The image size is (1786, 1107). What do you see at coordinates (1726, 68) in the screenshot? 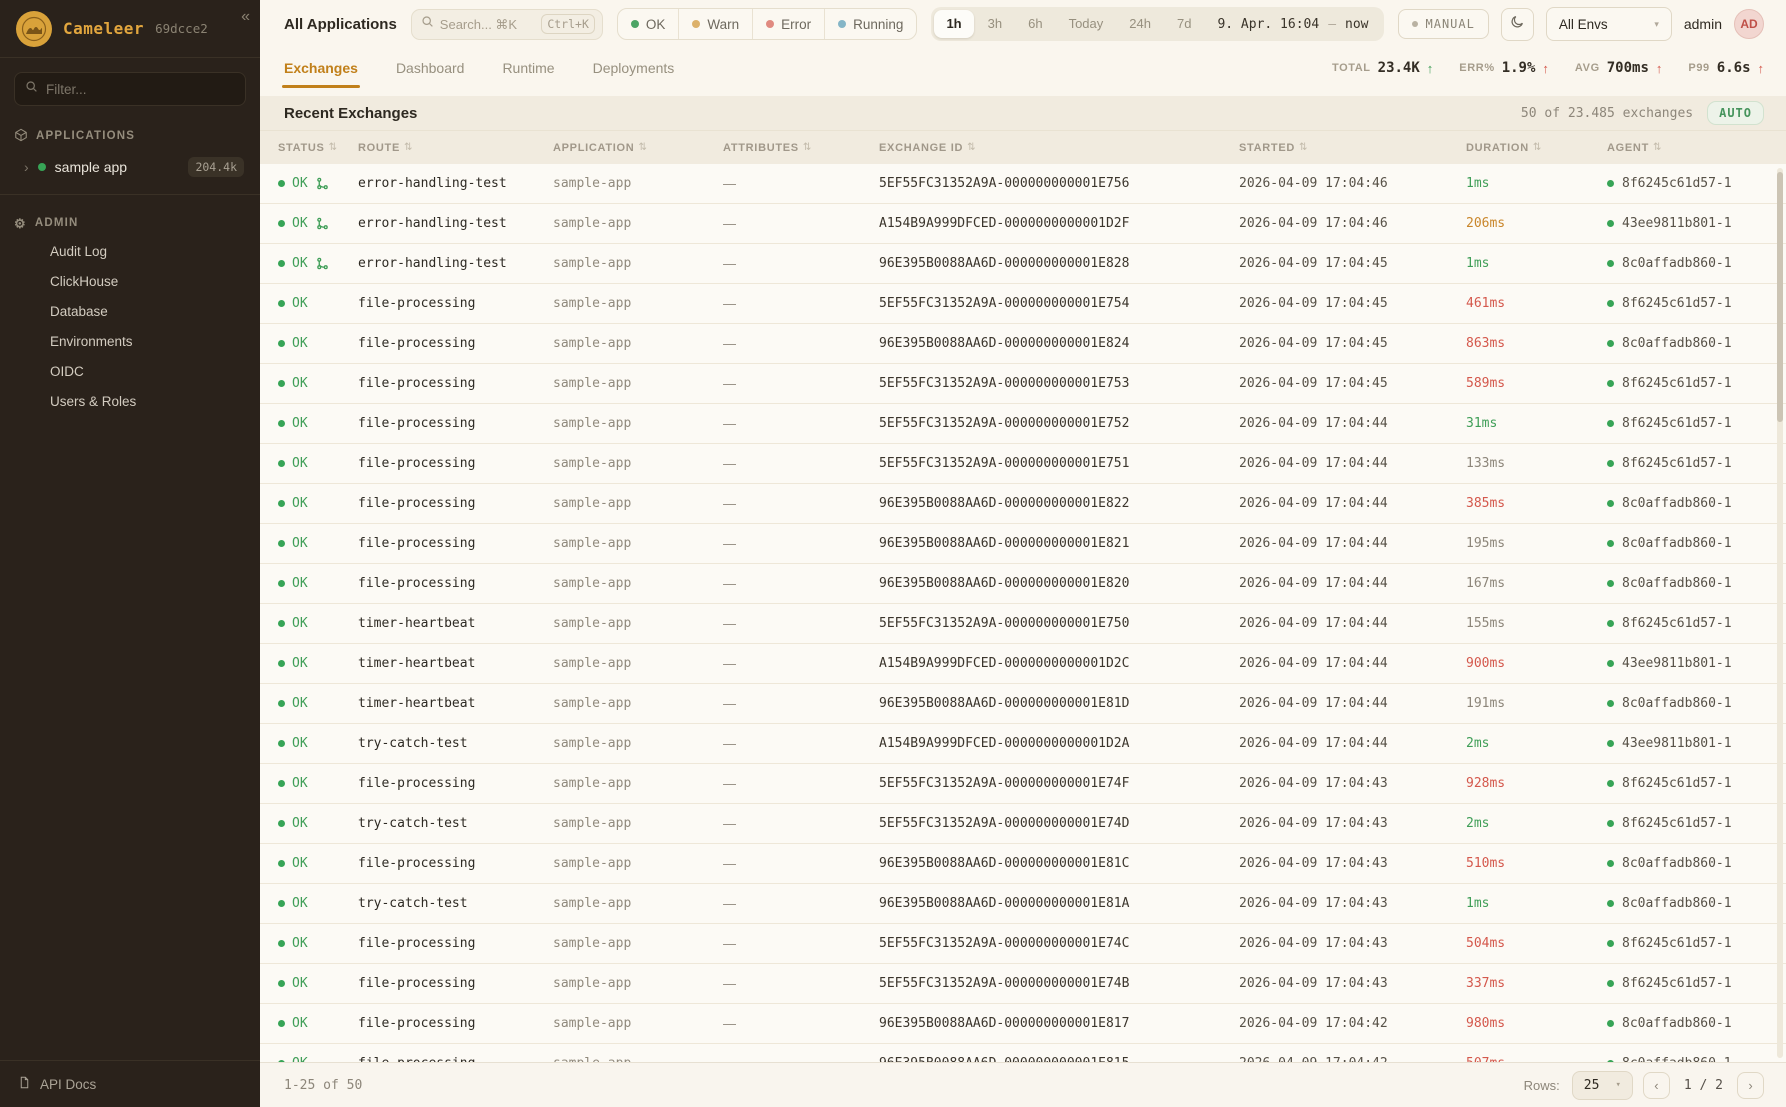
I see `stat-p99: P99 6.6s ↑` at bounding box center [1726, 68].